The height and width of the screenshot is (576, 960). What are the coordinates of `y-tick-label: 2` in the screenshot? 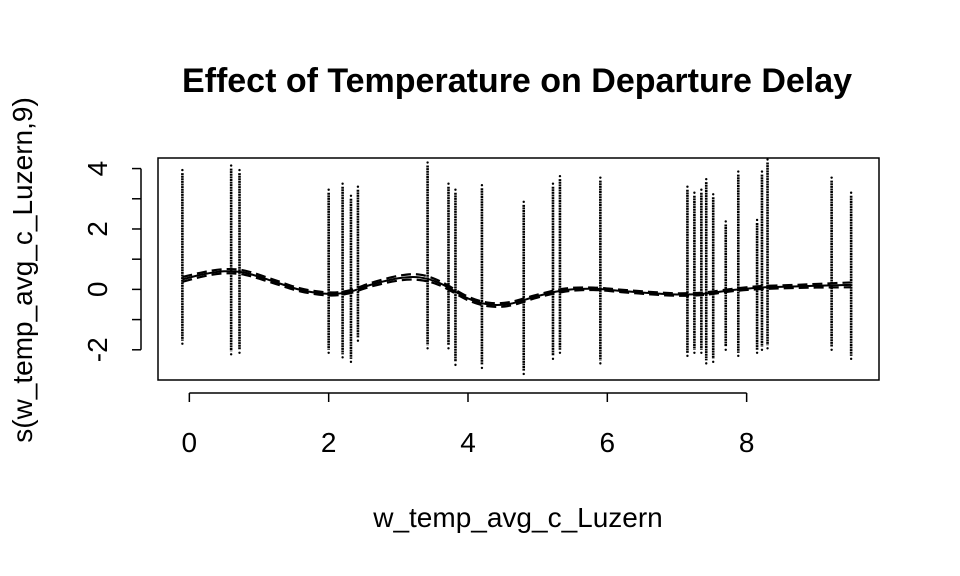 It's located at (97, 229).